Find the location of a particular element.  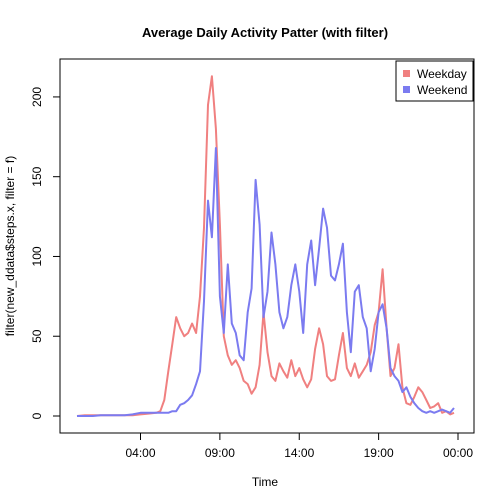

y-tick-label: 50 is located at coordinates (37, 336).